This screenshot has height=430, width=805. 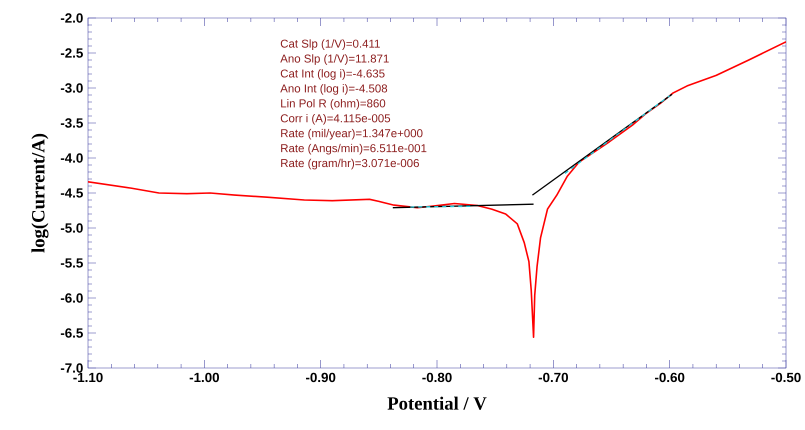 I want to click on x-axis-title: Potential / V, so click(x=437, y=403).